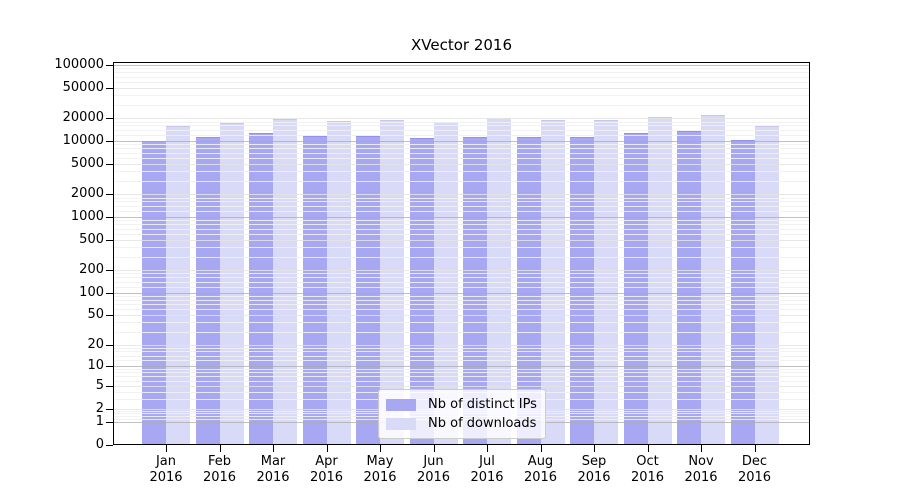 The width and height of the screenshot is (900, 500). I want to click on y-tick-label: 2, so click(99, 408).